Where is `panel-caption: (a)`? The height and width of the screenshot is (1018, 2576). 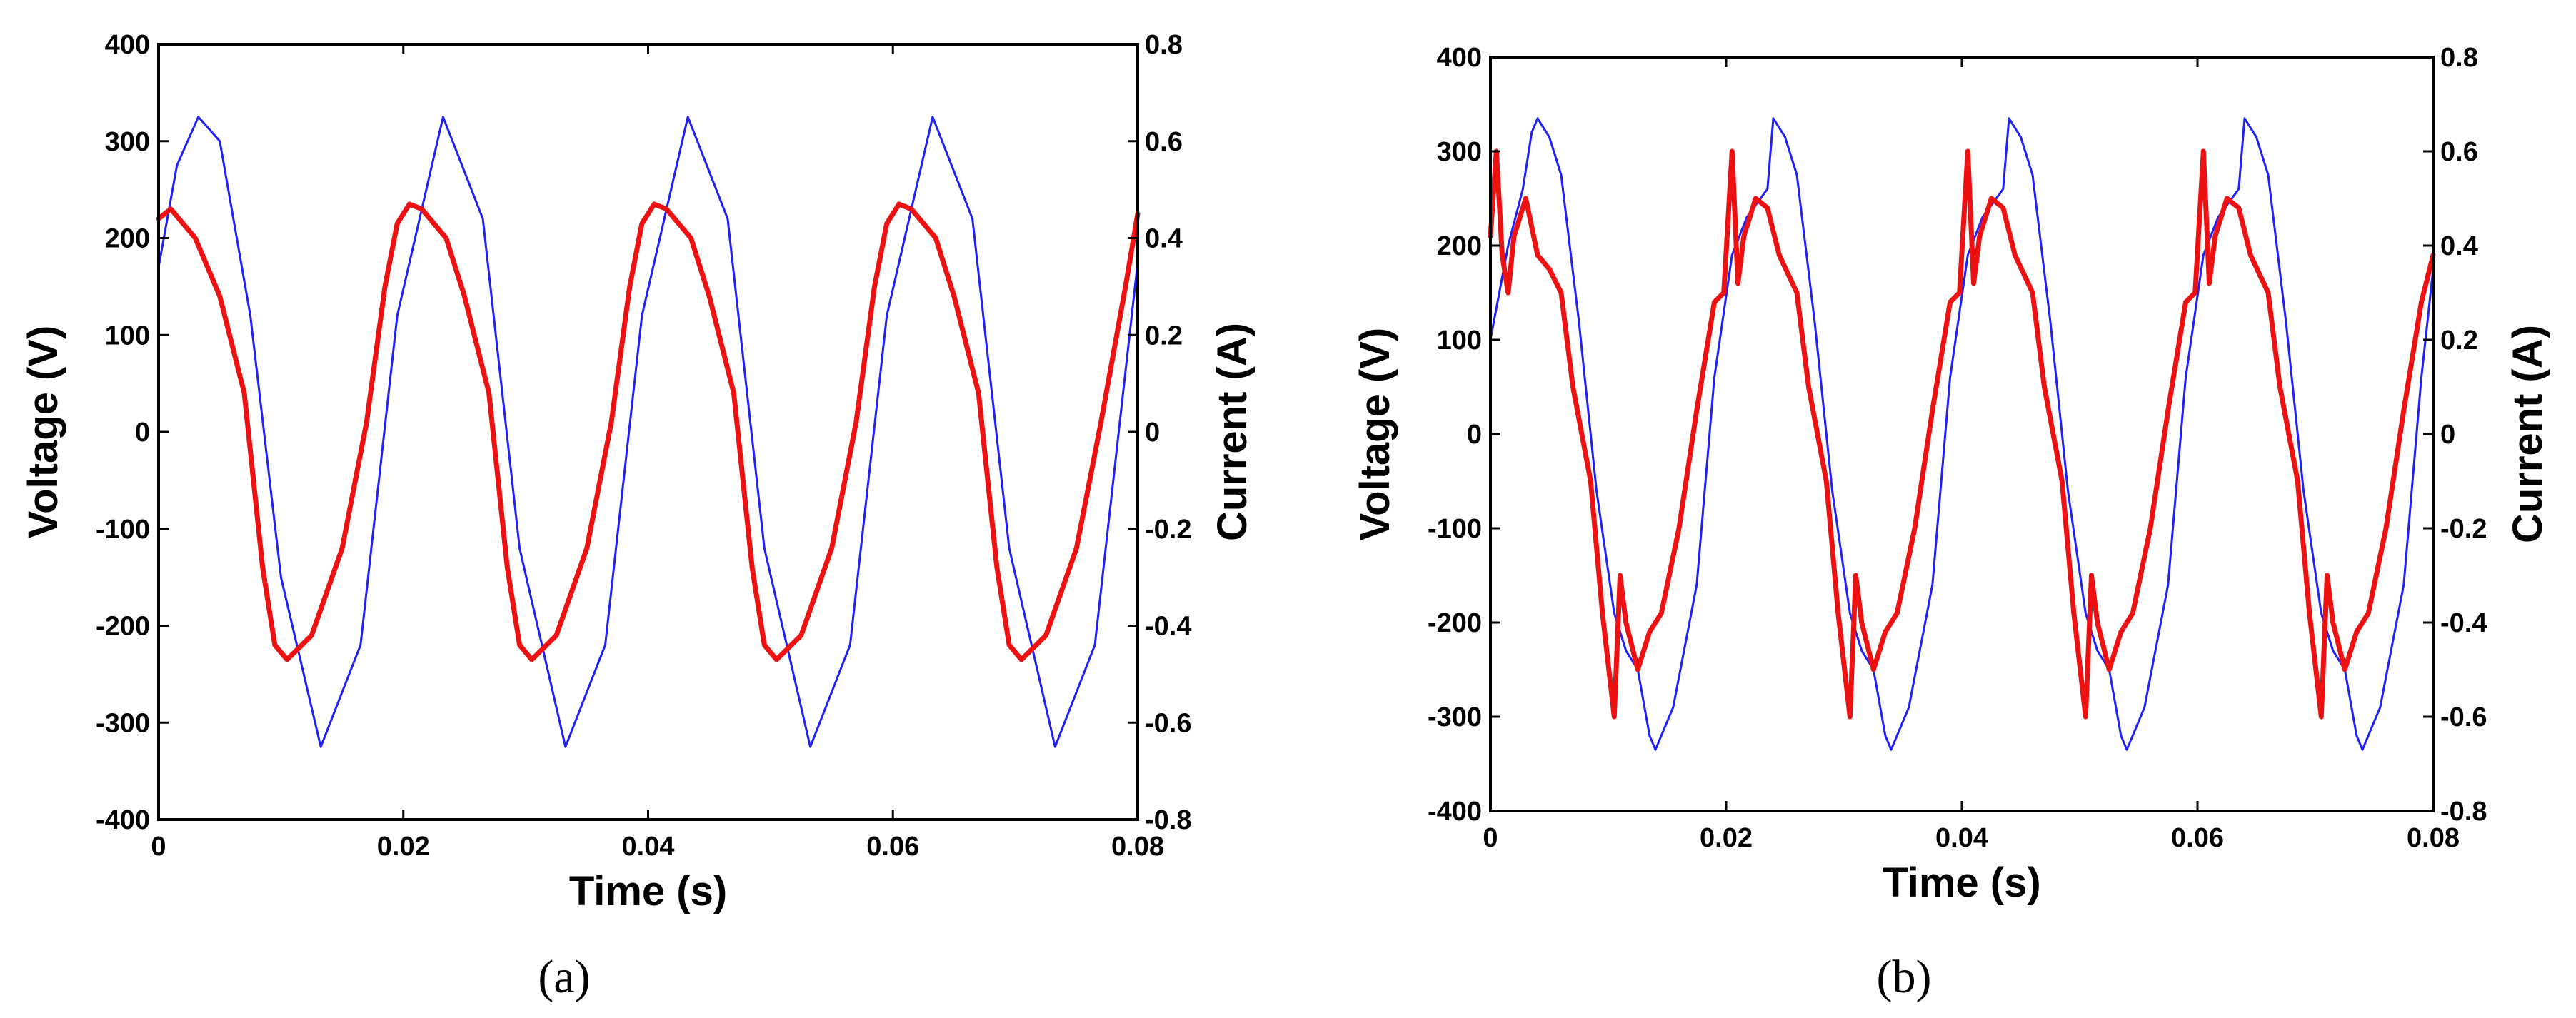 panel-caption: (a) is located at coordinates (564, 977).